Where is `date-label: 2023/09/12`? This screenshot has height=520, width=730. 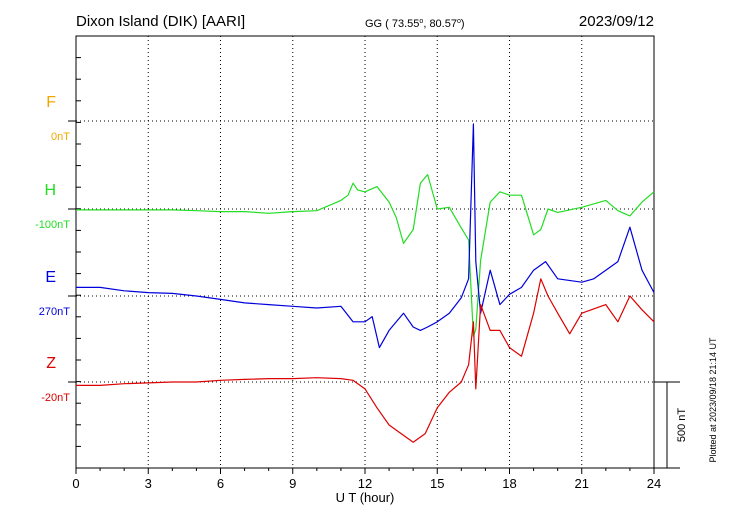
date-label: 2023/09/12 is located at coordinates (616, 21).